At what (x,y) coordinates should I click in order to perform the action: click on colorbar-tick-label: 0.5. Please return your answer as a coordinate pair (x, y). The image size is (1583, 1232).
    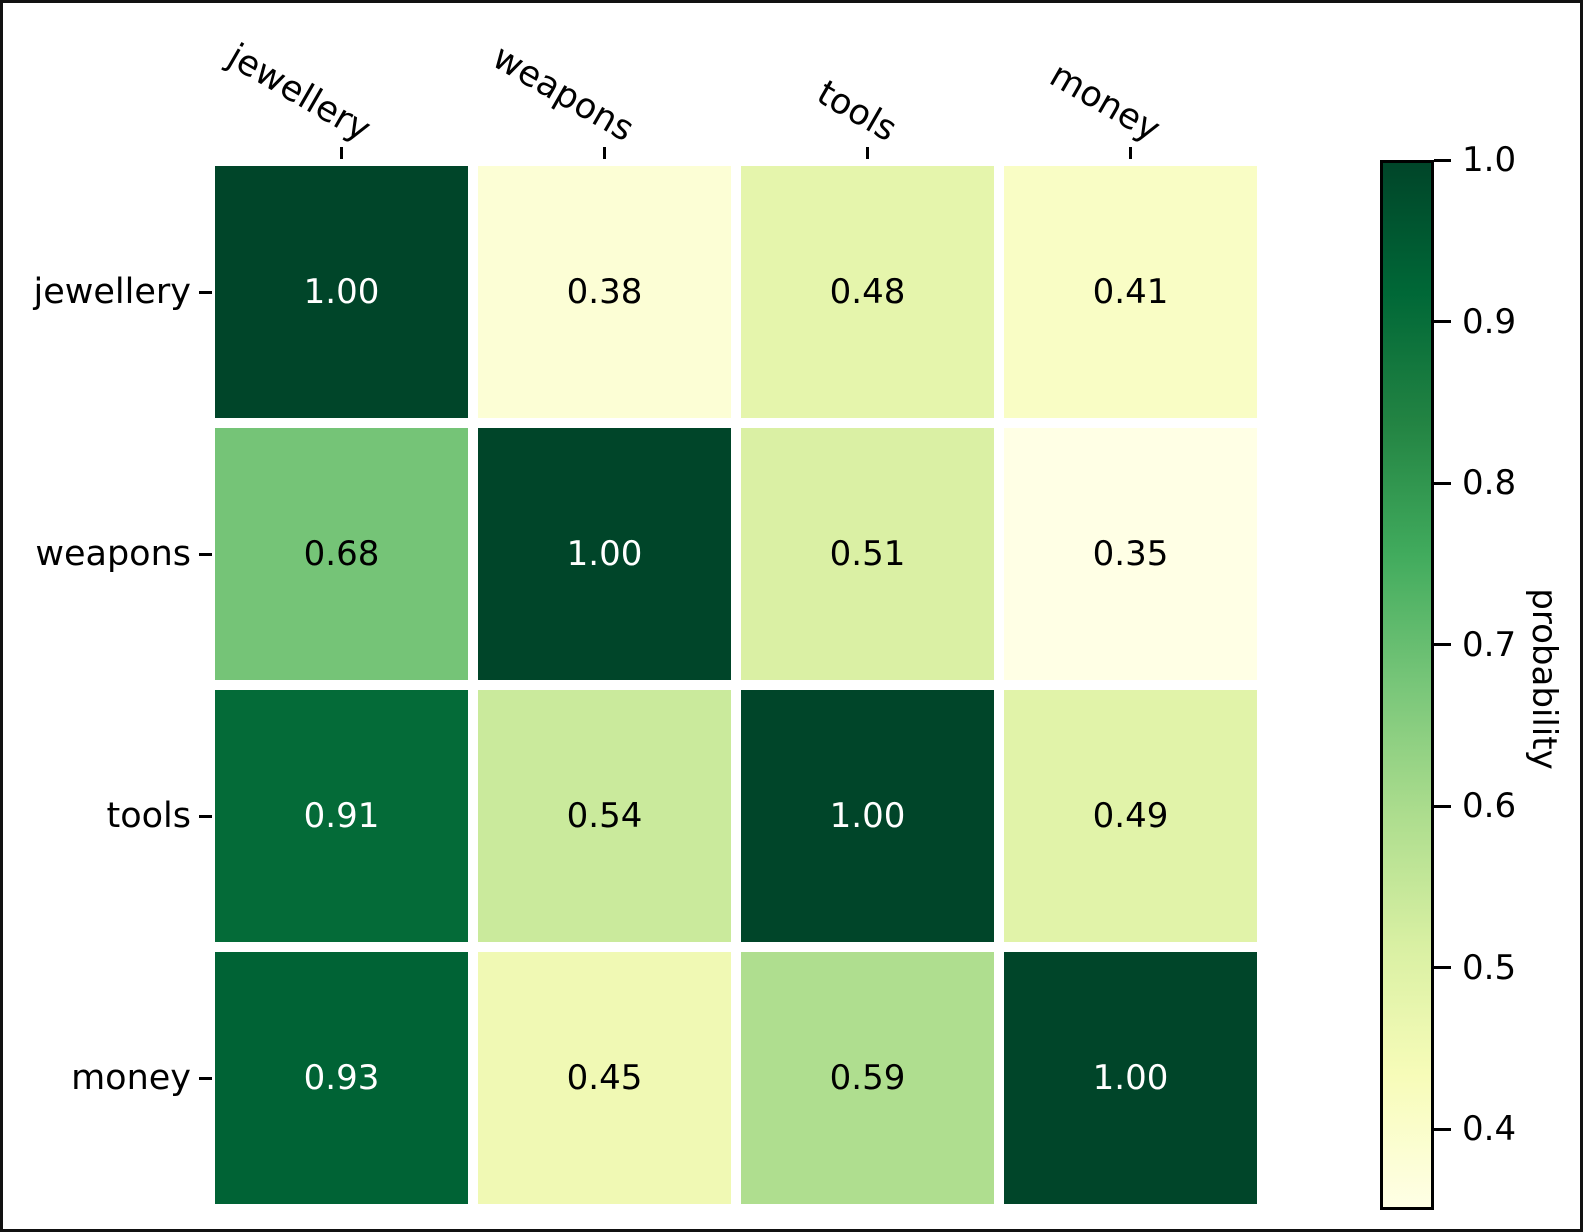
    Looking at the image, I should click on (1489, 967).